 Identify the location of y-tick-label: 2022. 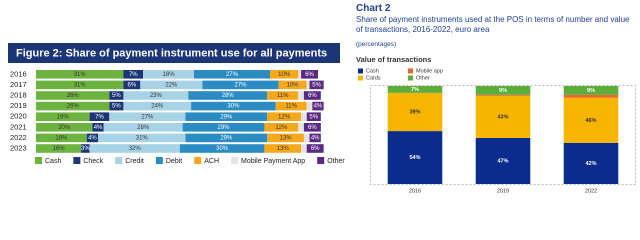
(18, 137).